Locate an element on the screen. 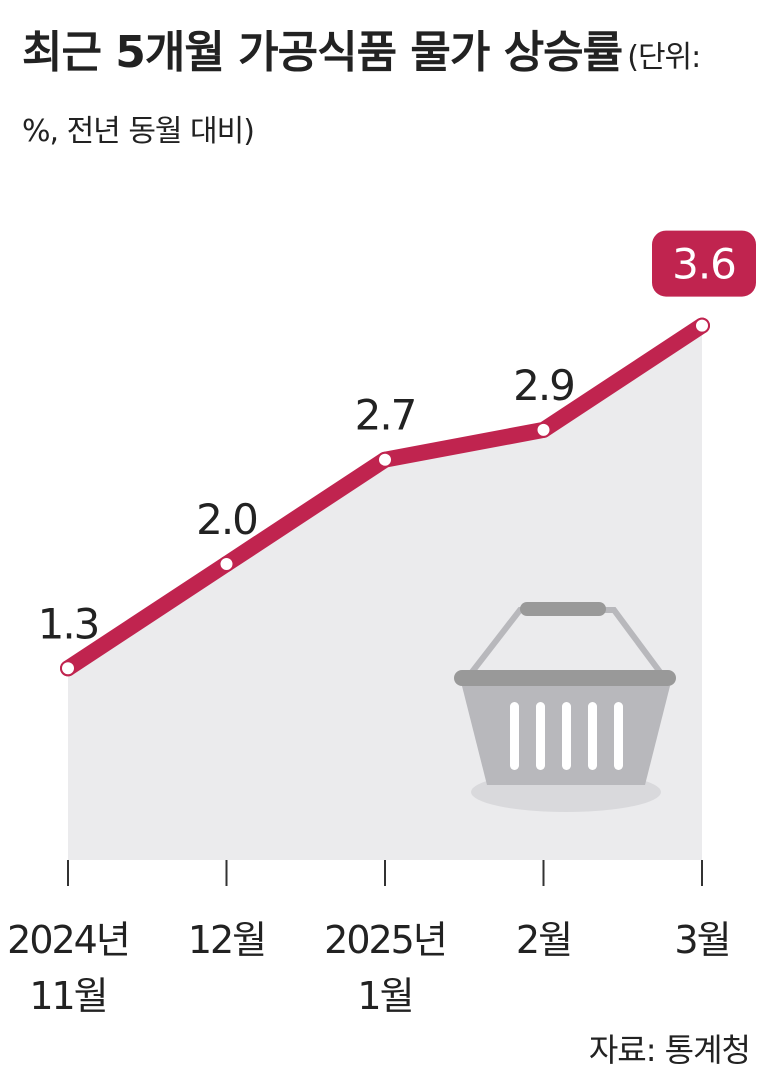  x-tick-label: 3월 is located at coordinates (702, 940).